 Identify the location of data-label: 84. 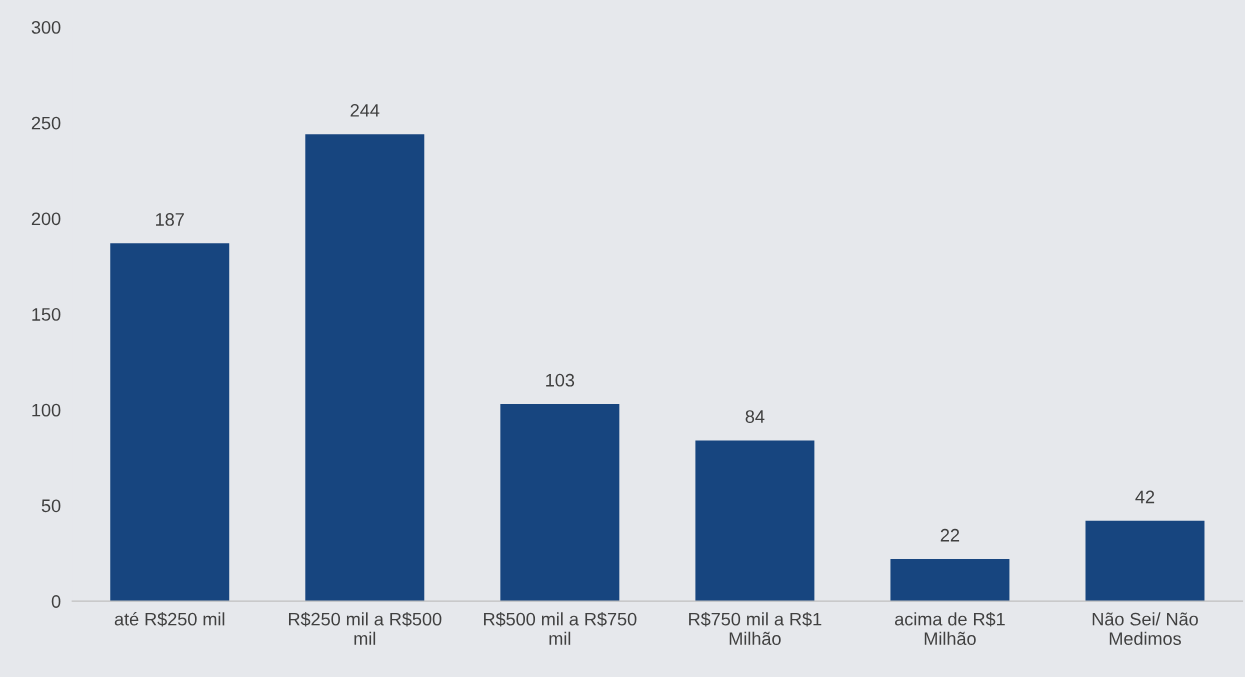
(755, 416).